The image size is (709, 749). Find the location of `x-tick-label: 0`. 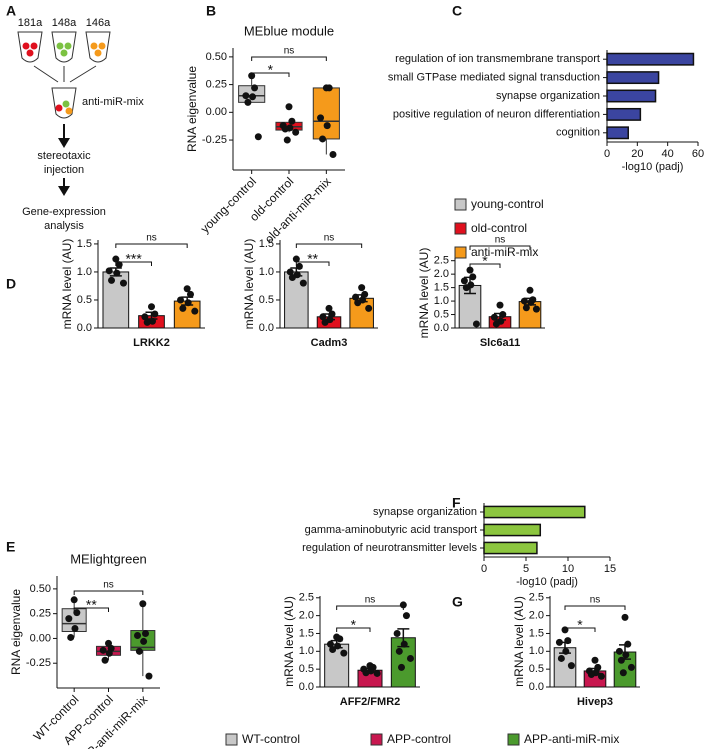

x-tick-label: 0 is located at coordinates (607, 154).